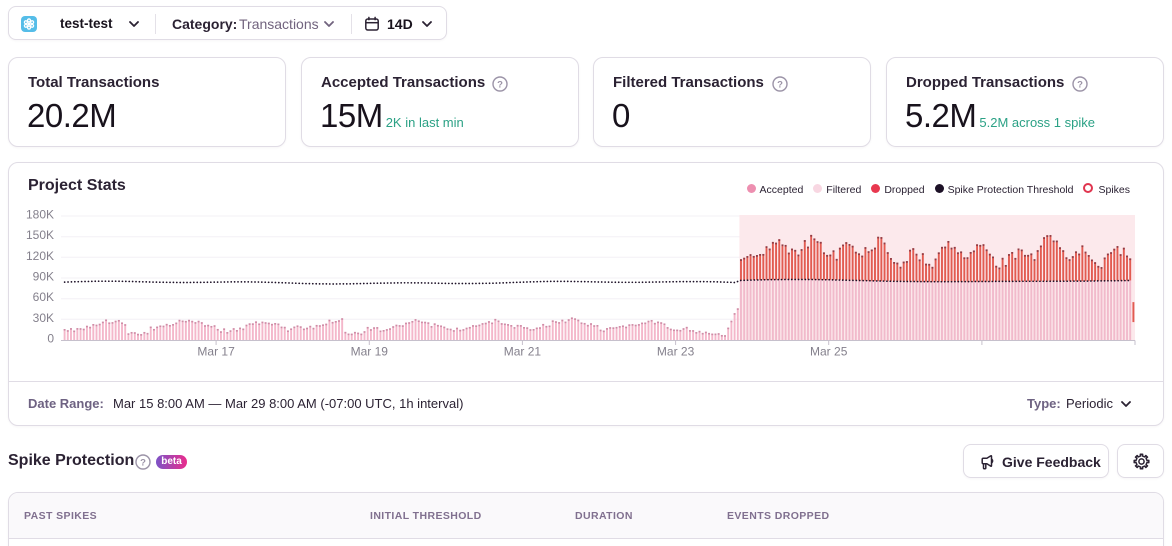 This screenshot has height=546, width=1172. What do you see at coordinates (50, 339) in the screenshot?
I see `svg-text: 0` at bounding box center [50, 339].